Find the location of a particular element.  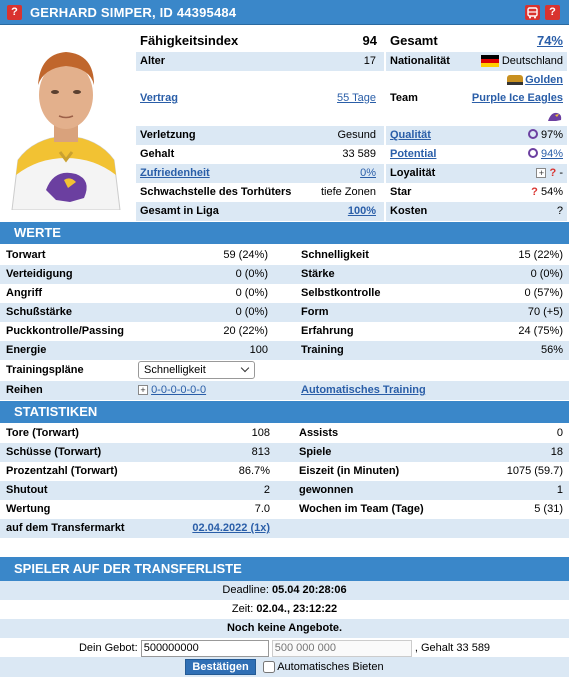

zufriedenheit-link: Zufriedenheit is located at coordinates (175, 173).